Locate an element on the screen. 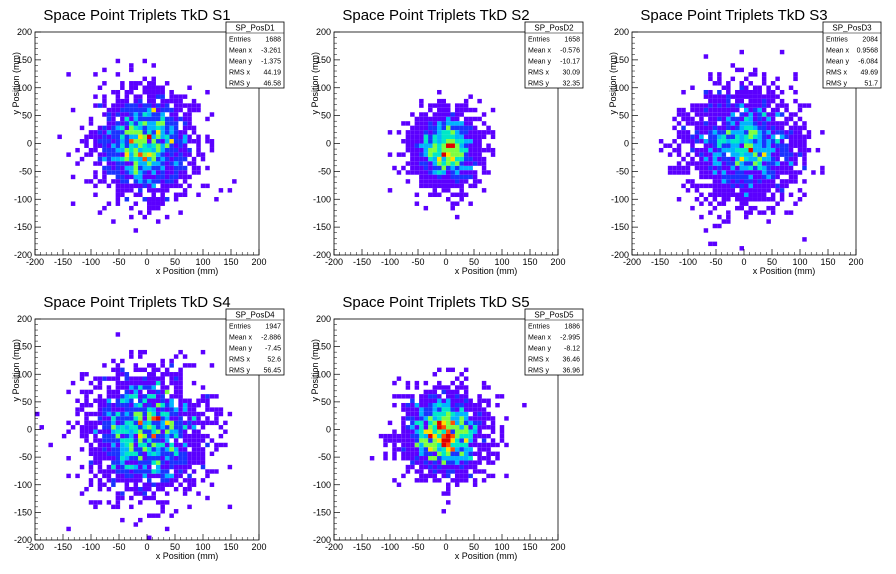  stats-label: Mean y is located at coordinates (539, 349).